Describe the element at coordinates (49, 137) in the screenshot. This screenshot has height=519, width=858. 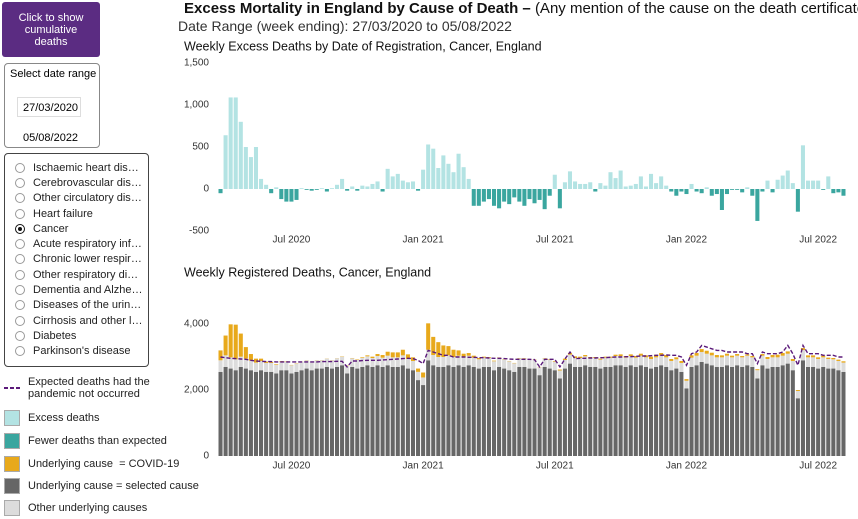
I see `date-to: 05/08/2022` at that location.